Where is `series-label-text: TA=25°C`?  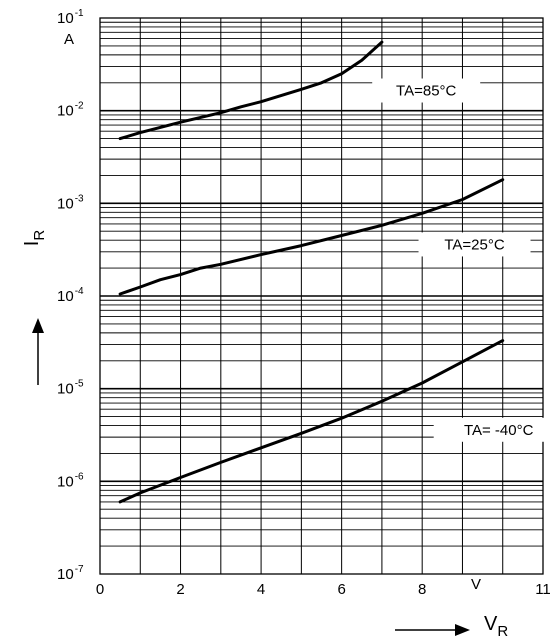
series-label-text: TA=25°C is located at coordinates (474, 244).